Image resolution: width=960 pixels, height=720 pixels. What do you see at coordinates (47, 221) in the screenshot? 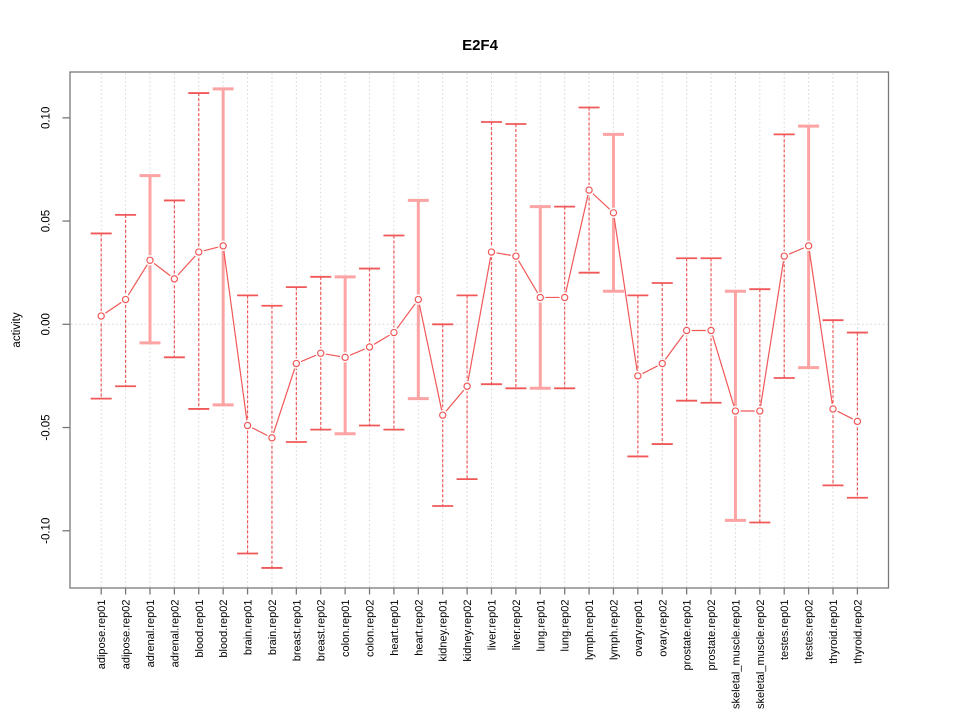
I see `y-tick-label: 0.05` at bounding box center [47, 221].